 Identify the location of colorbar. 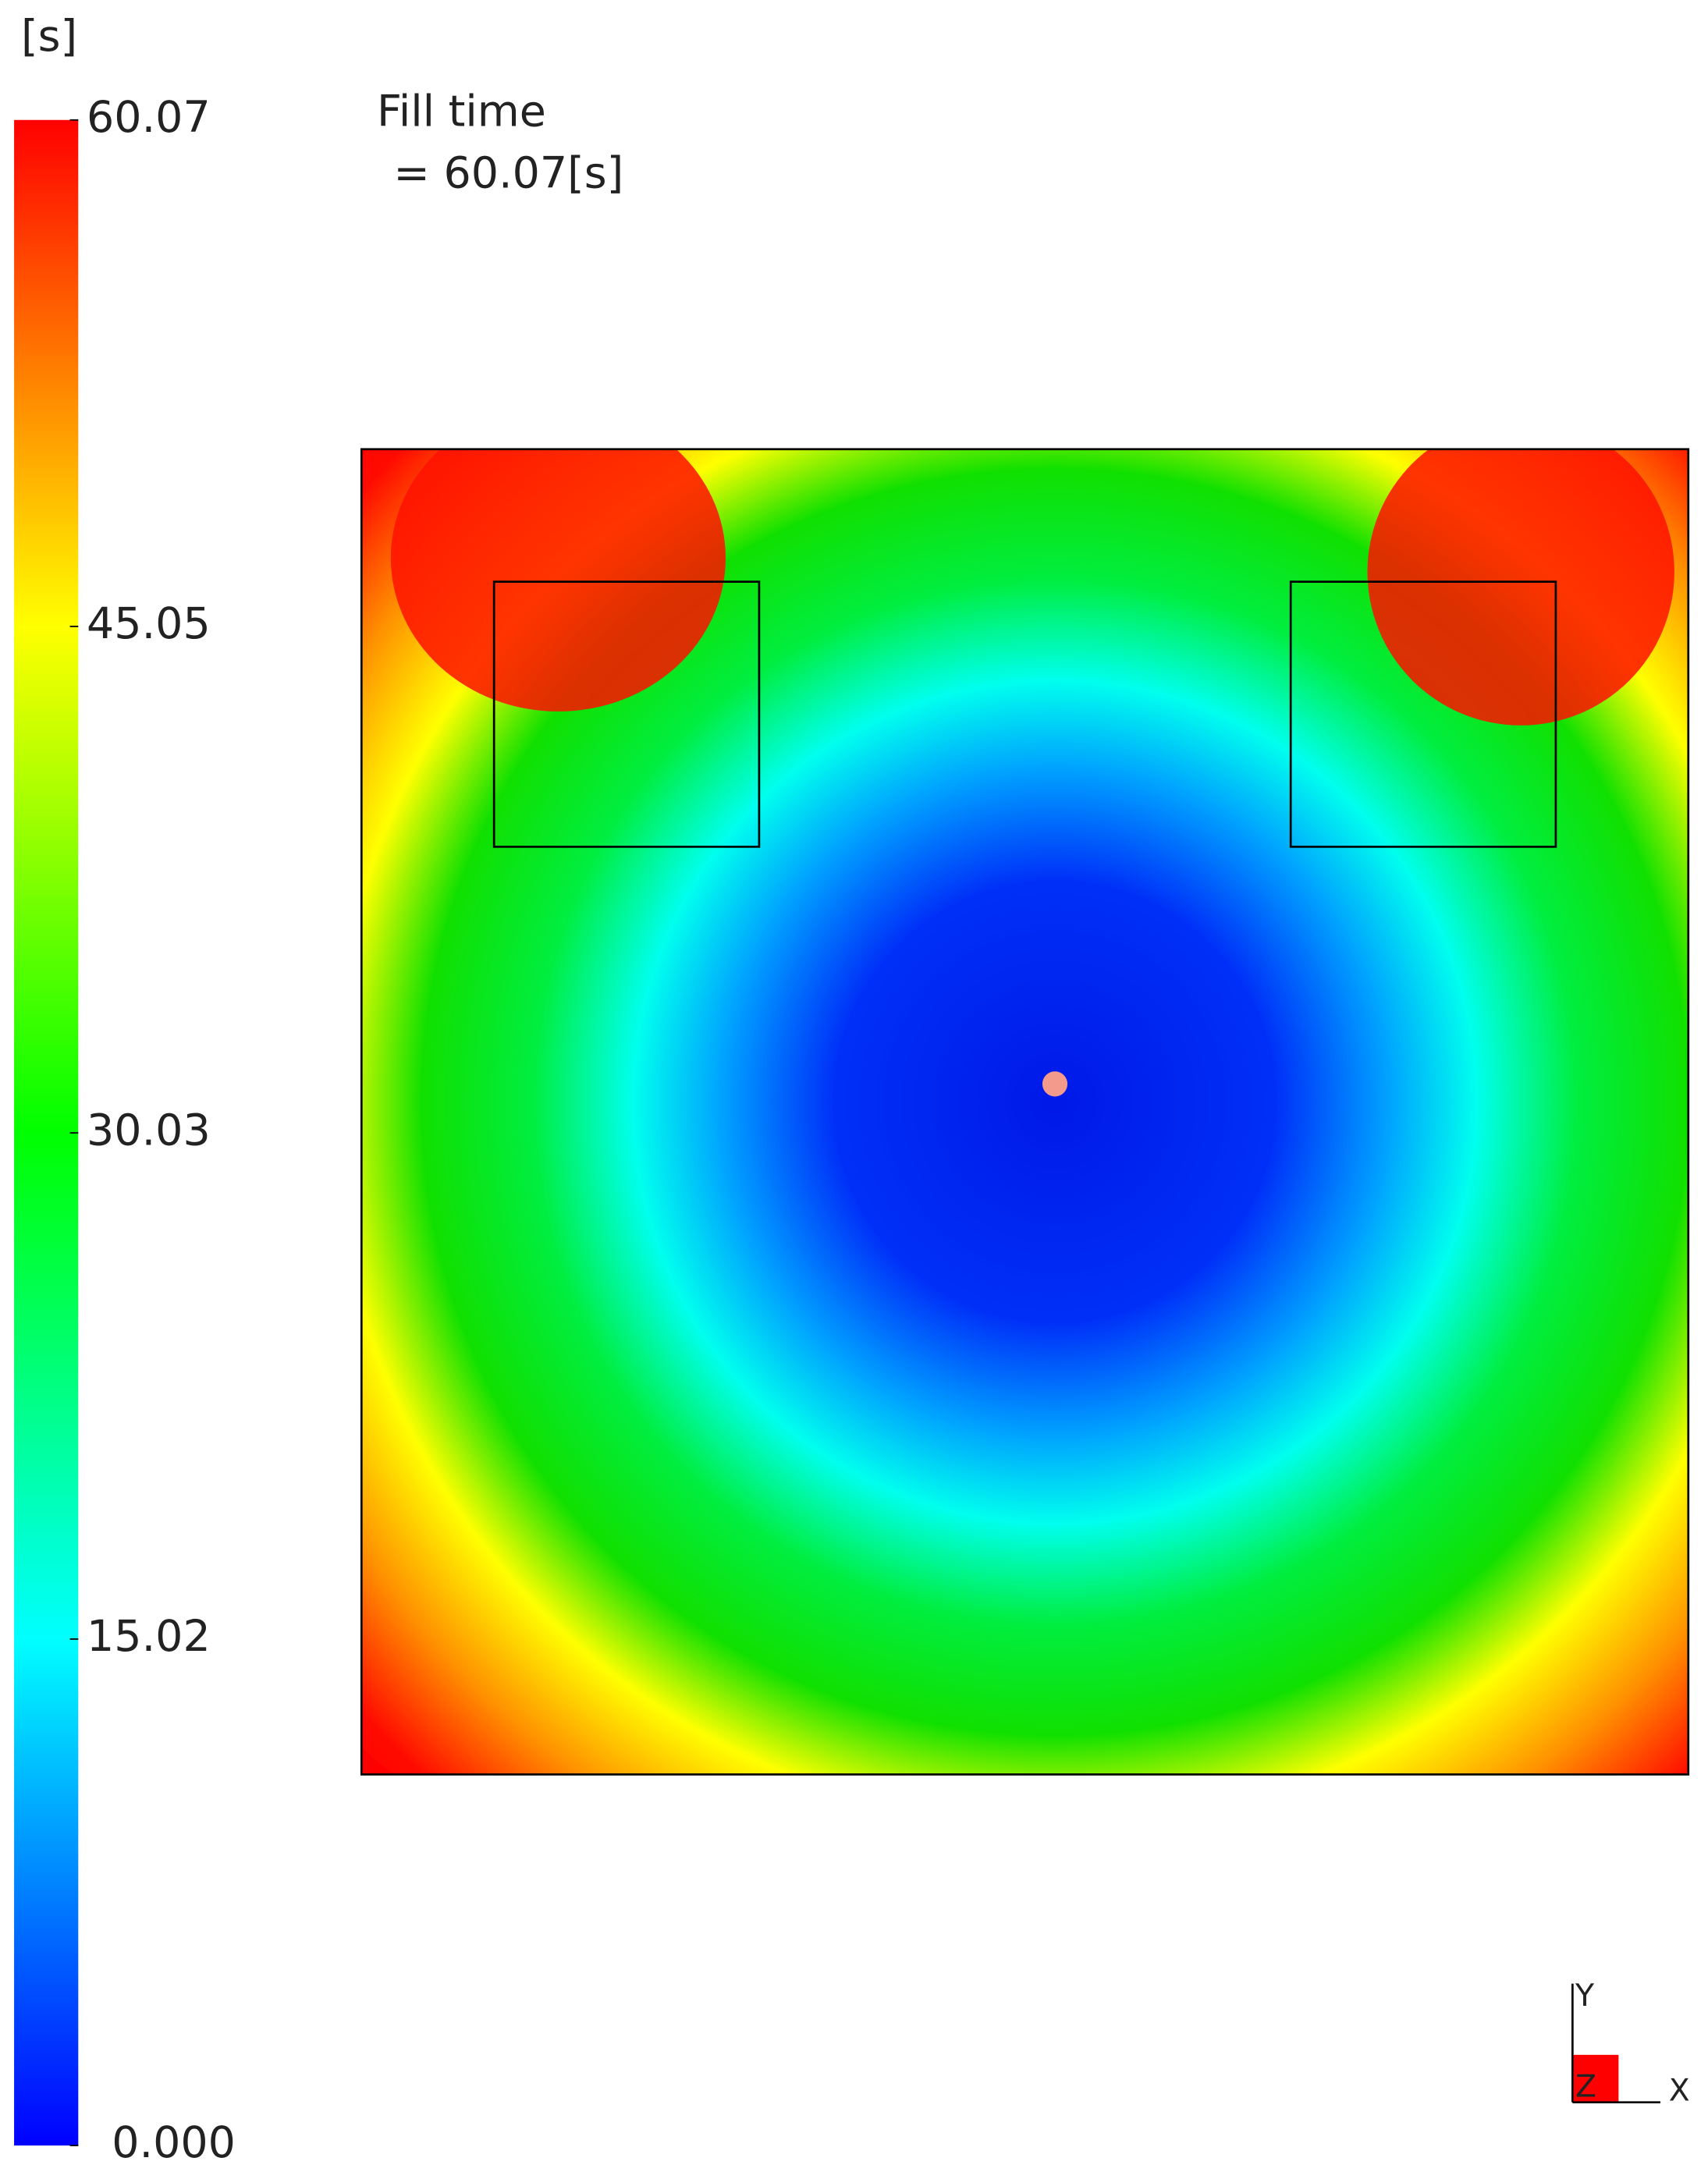
(46, 1132).